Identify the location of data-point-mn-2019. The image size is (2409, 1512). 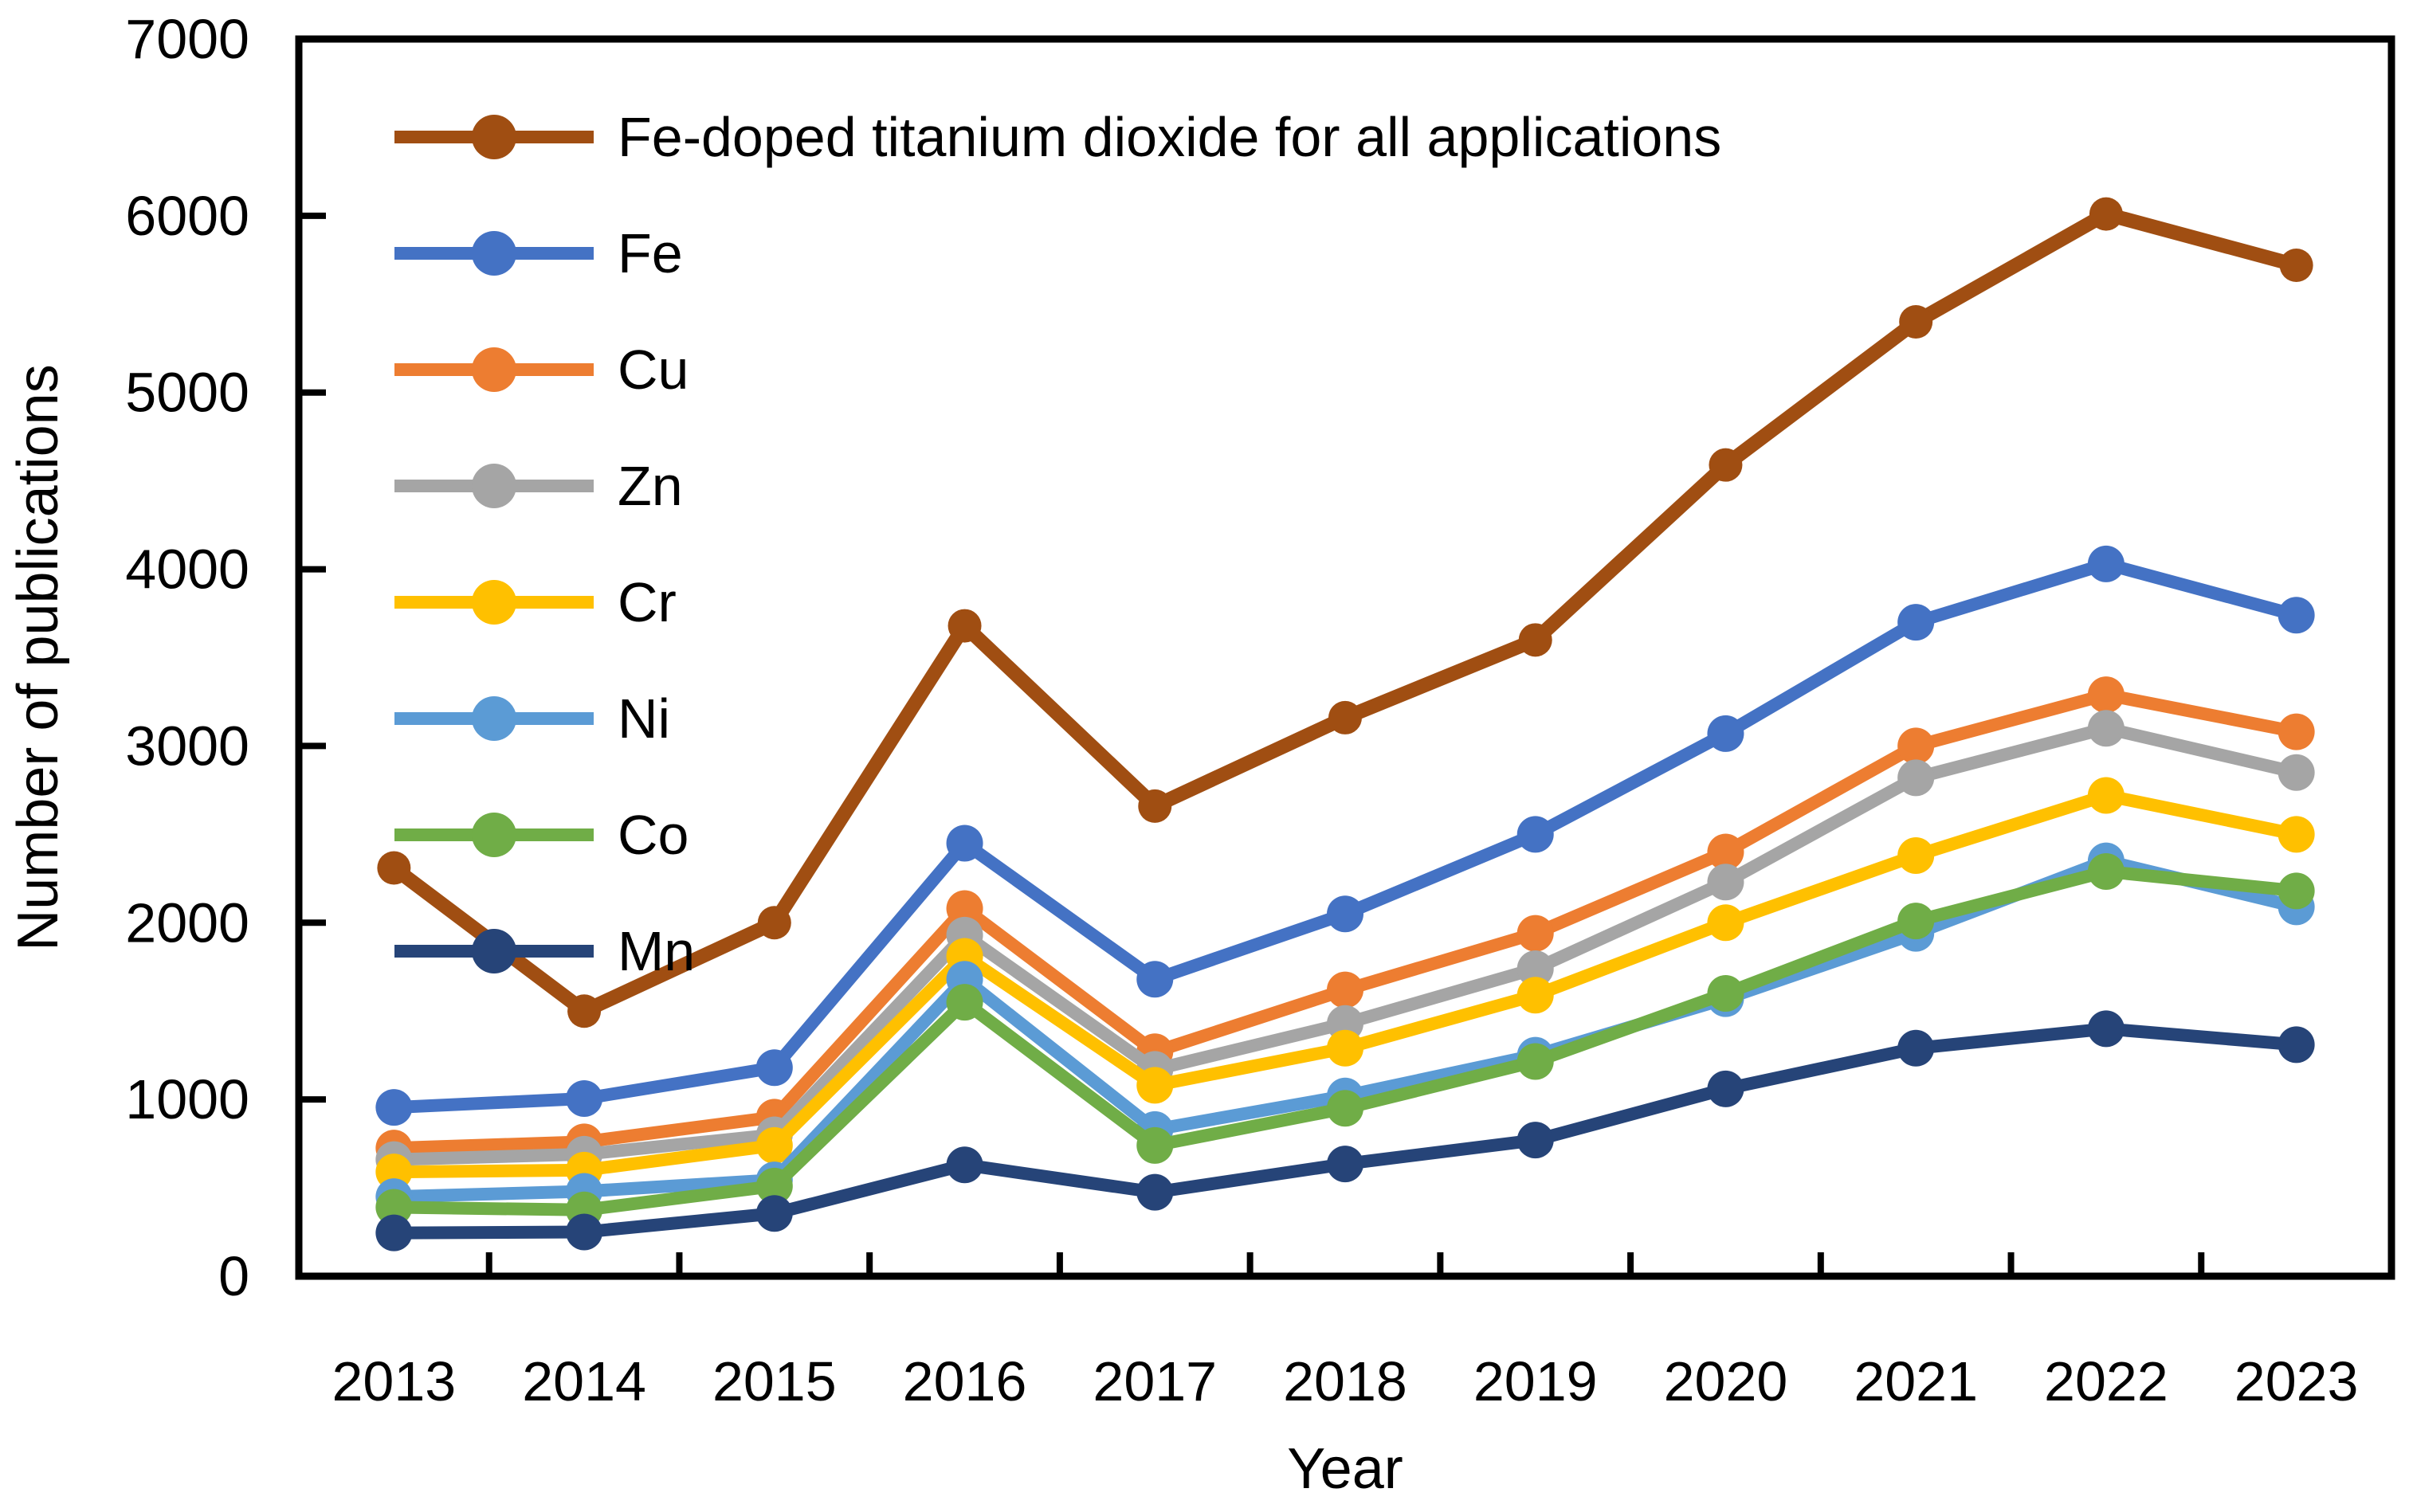
(1535, 1140).